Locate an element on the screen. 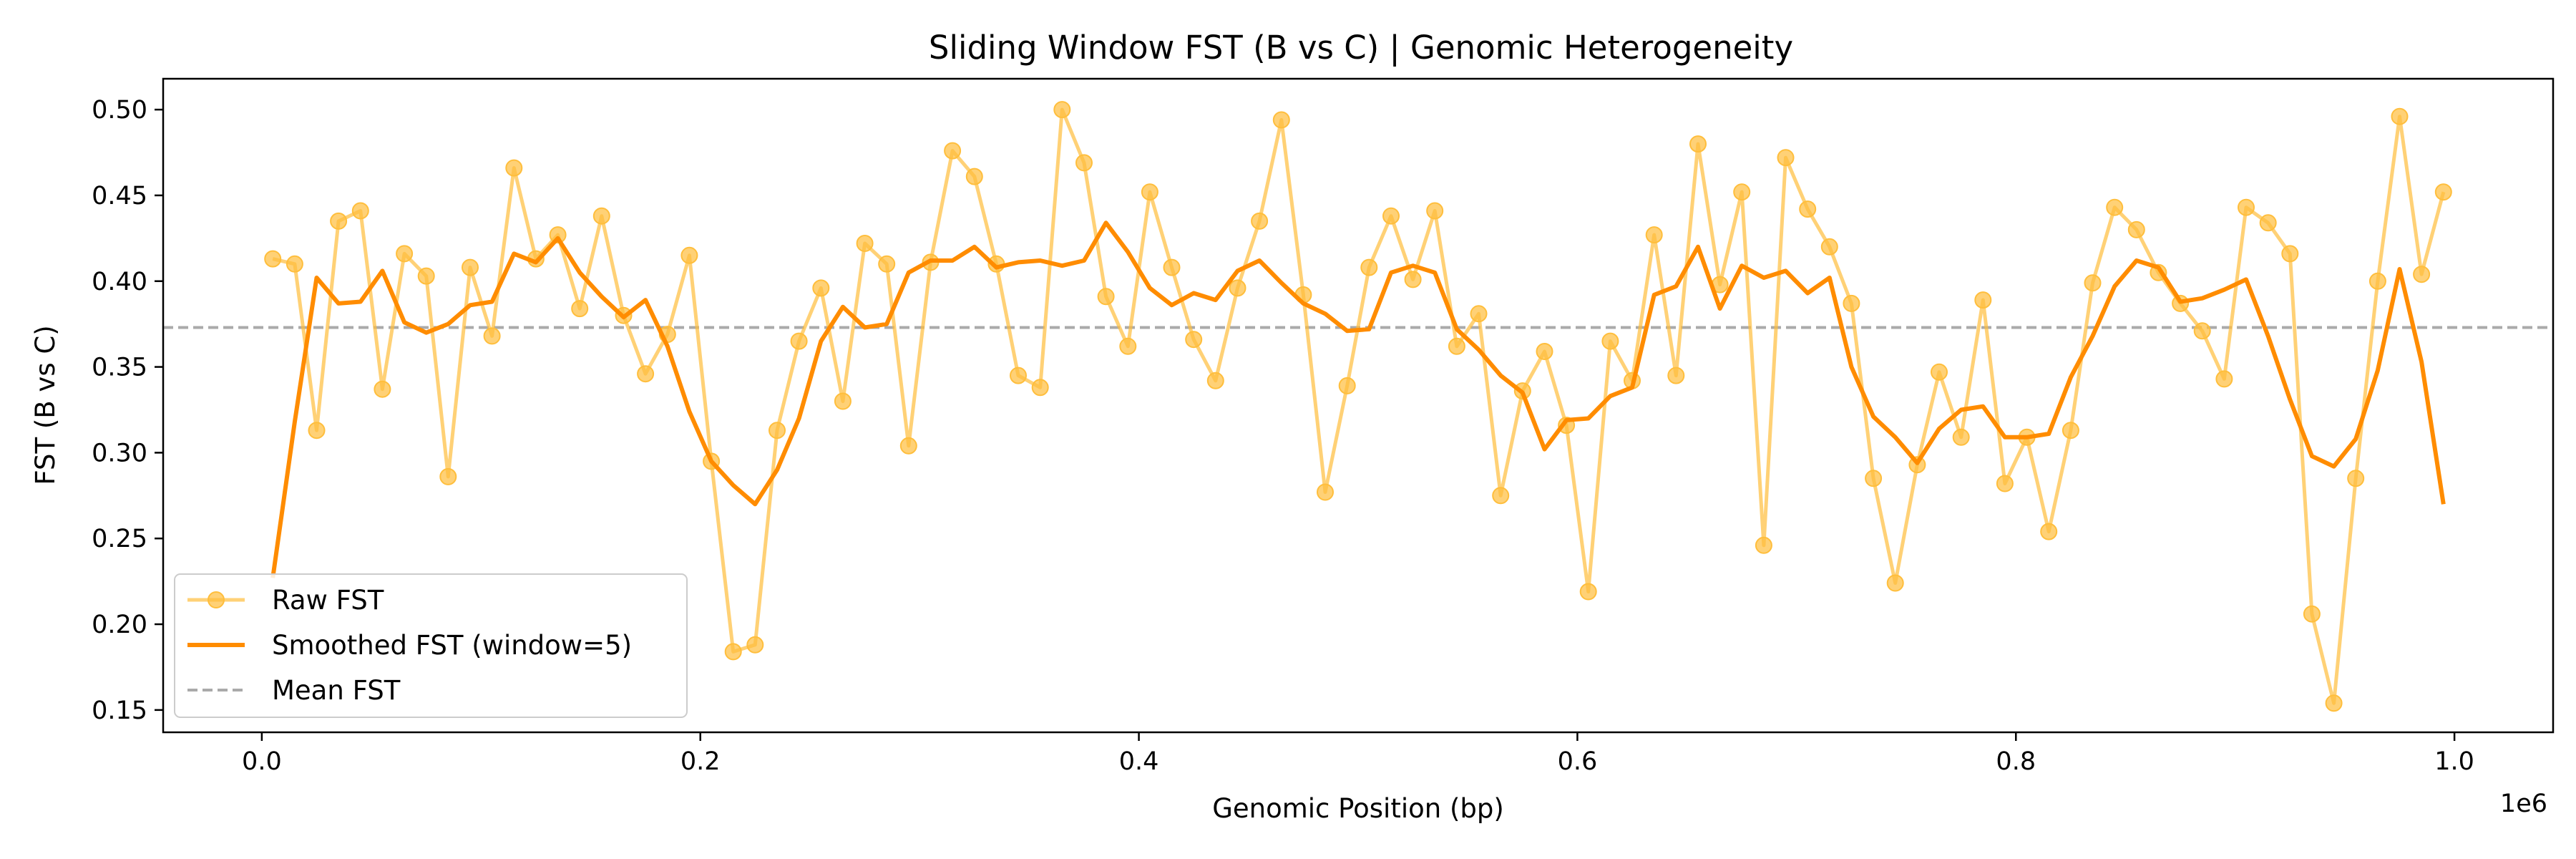 The height and width of the screenshot is (859, 2576). legend: Raw FST Smoothed FST (window=5) Mean FST is located at coordinates (431, 645).